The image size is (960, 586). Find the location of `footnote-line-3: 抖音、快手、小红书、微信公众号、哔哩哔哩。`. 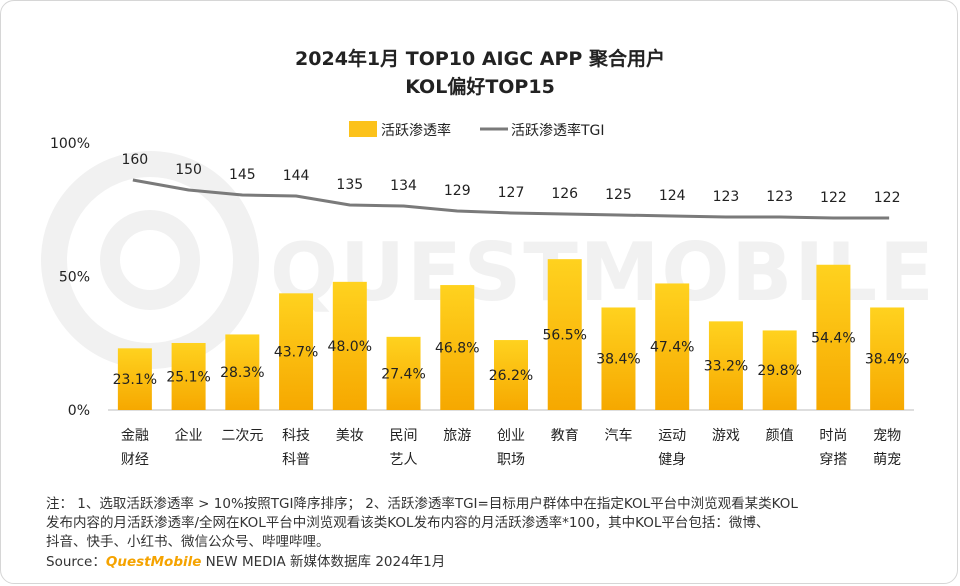

footnote-line-3: 抖音、快手、小红书、微信公众号、哔哩哔哩。 is located at coordinates (188, 542).